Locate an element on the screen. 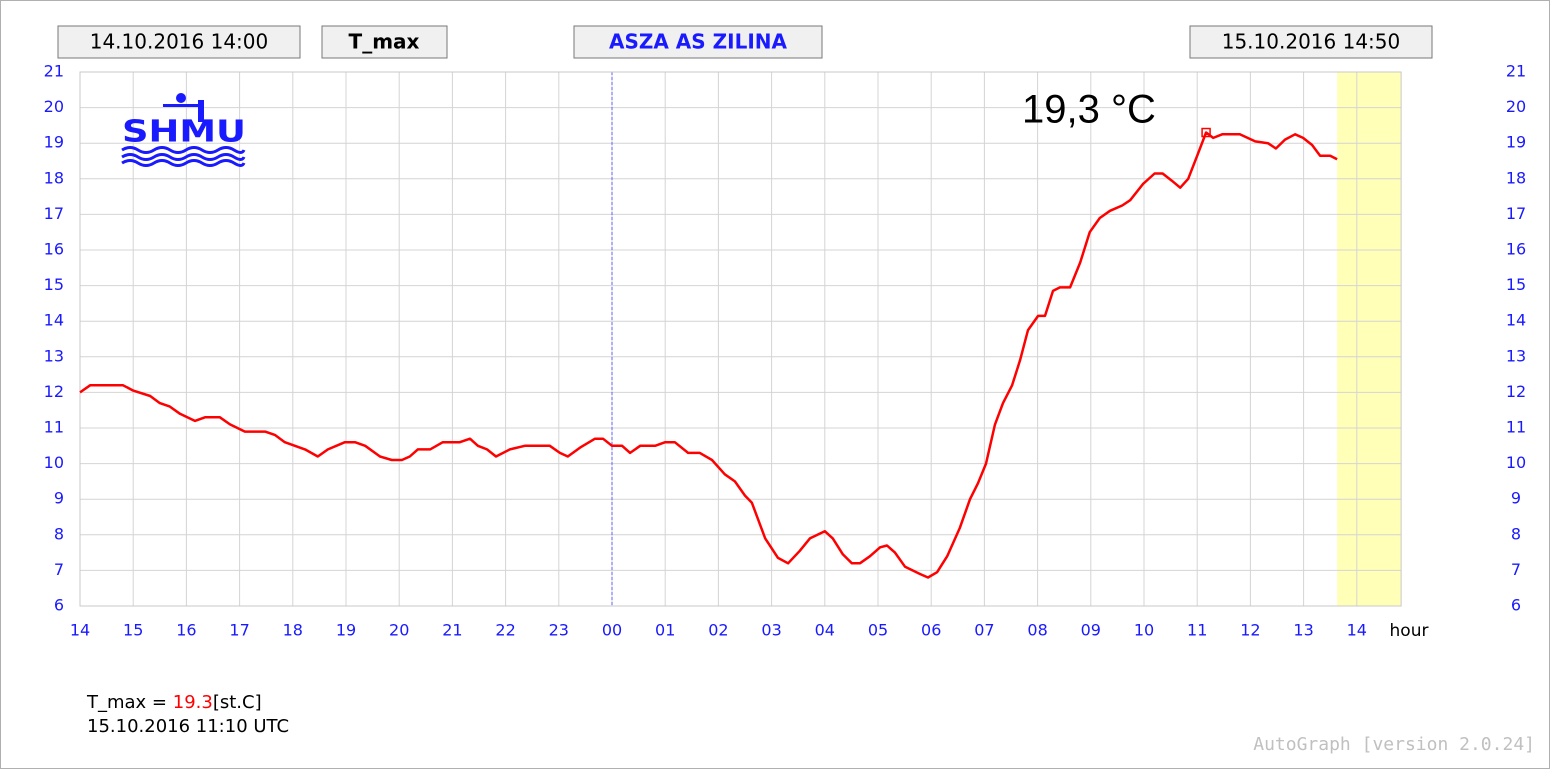  logo-text: SHMU is located at coordinates (184, 132).